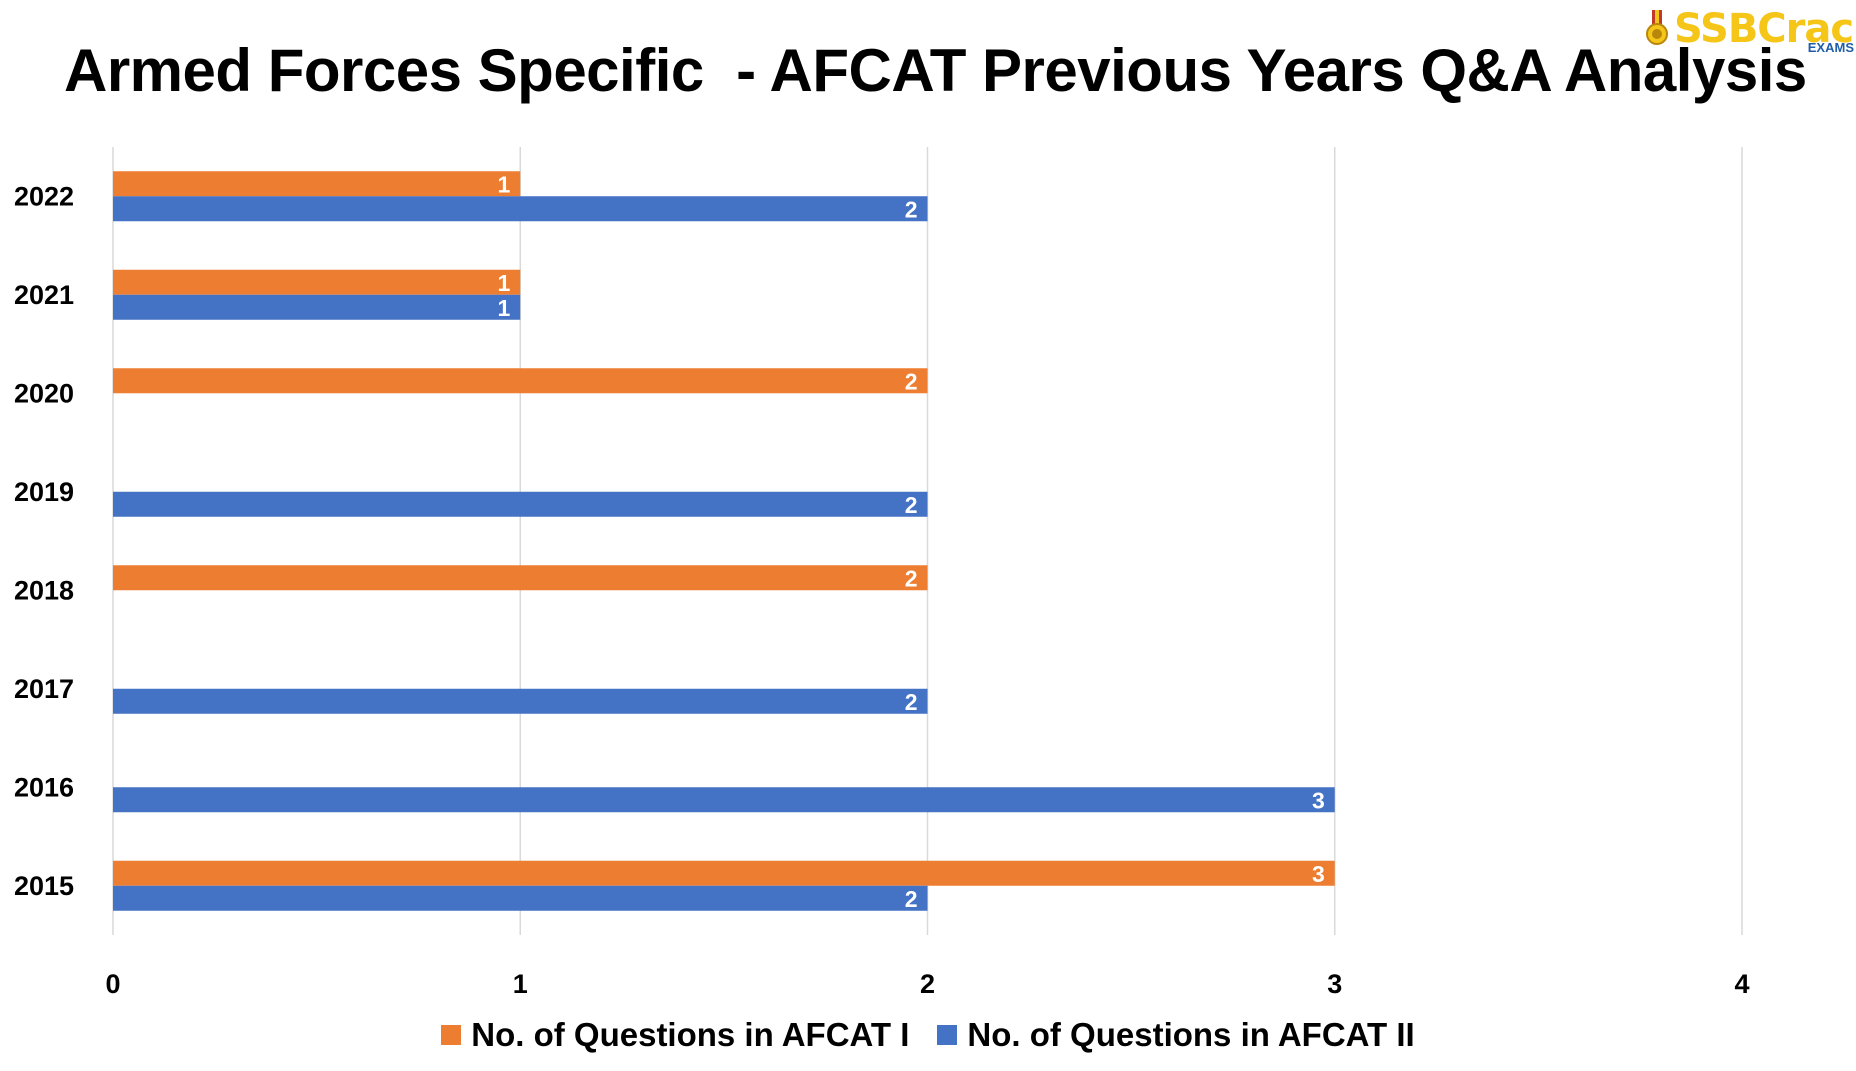 This screenshot has width=1856, height=1071. Describe the element at coordinates (44, 886) in the screenshot. I see `y-tick-label: 2015` at that location.